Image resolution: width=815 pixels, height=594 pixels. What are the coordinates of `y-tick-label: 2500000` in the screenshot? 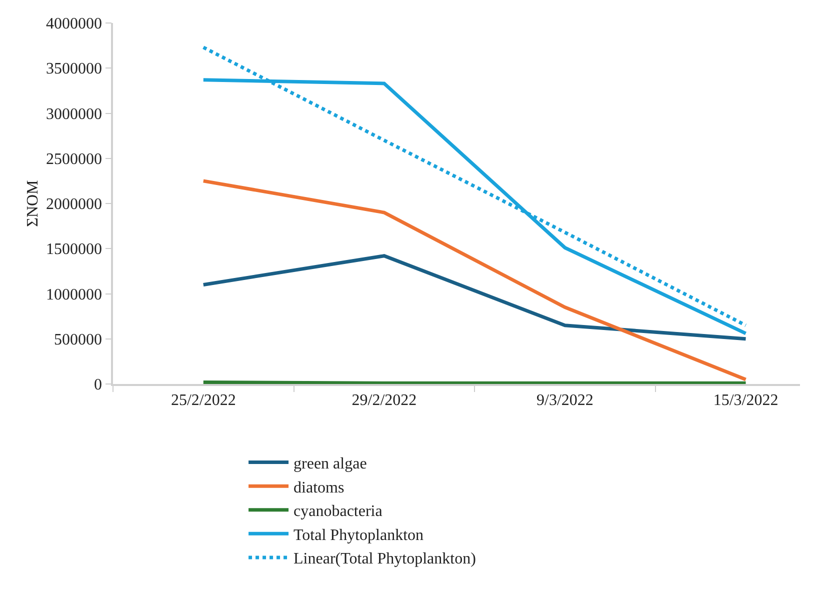 It's located at (74, 159).